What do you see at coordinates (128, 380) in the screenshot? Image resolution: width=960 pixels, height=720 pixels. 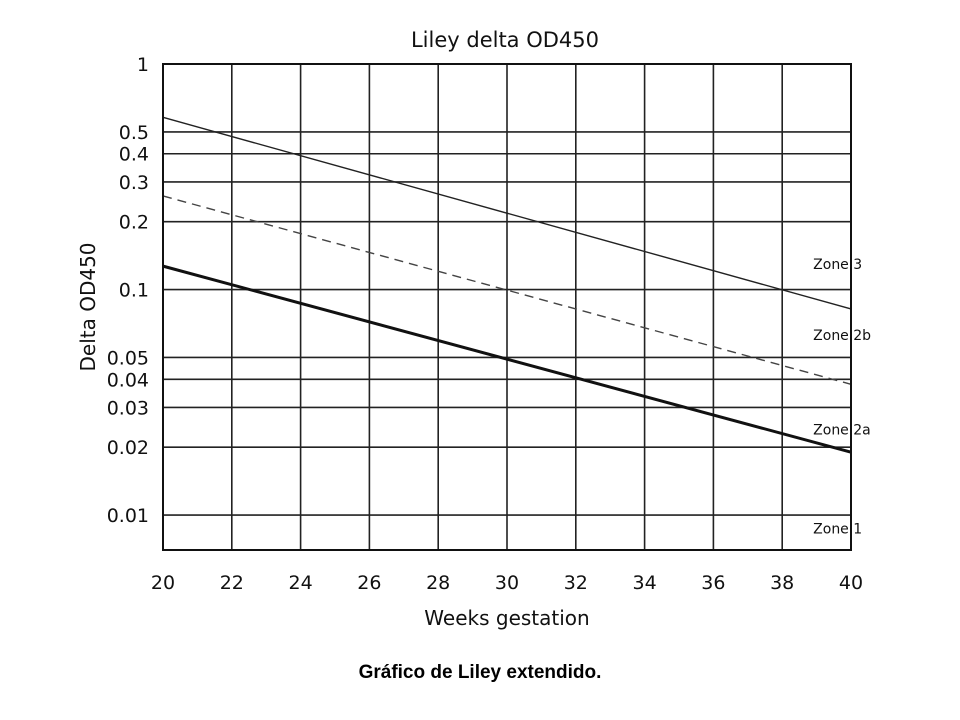 I see `y-tick-label: 0.04` at bounding box center [128, 380].